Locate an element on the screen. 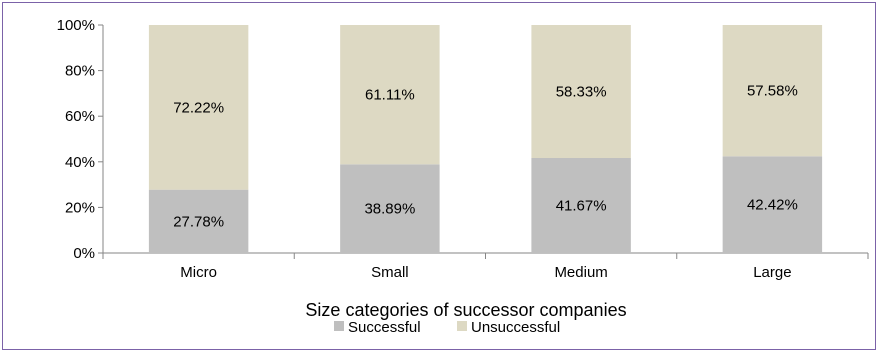 This screenshot has height=354, width=880. bar-successful-small is located at coordinates (390, 208).